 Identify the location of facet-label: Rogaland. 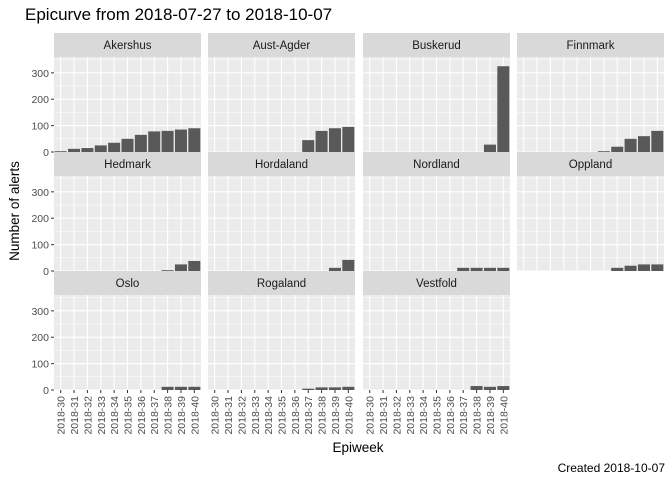
(281, 284).